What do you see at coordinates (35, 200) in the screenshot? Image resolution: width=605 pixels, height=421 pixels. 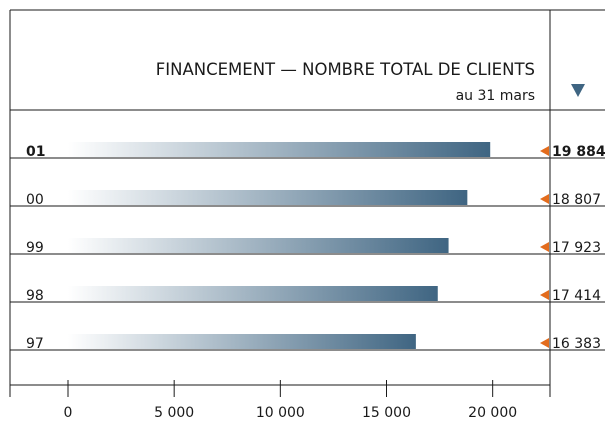 I see `category-label: 00` at bounding box center [35, 200].